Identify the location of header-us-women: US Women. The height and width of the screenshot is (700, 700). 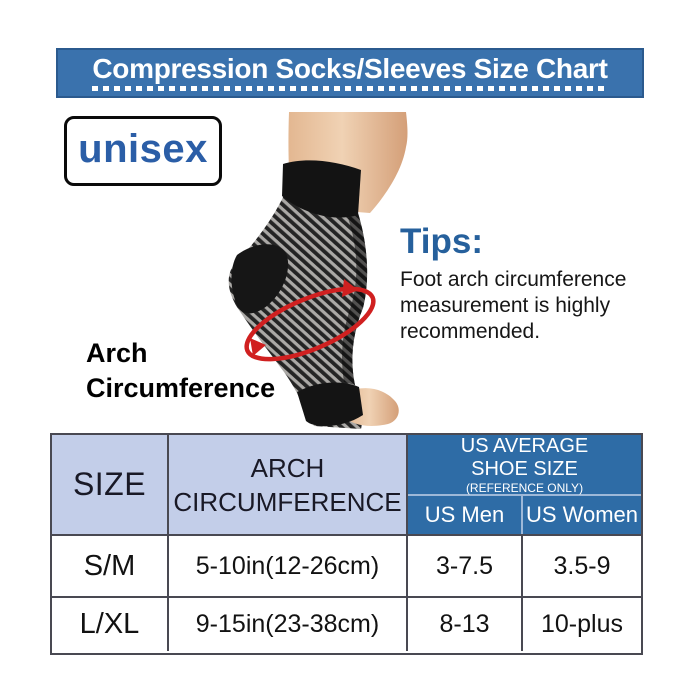
(582, 515).